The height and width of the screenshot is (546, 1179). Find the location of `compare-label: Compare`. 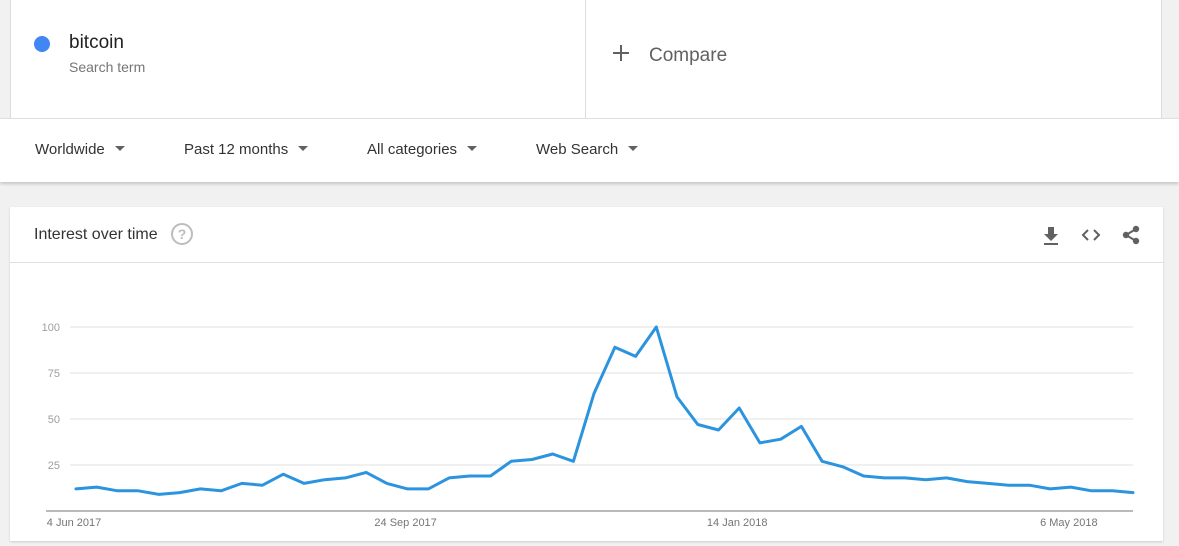

compare-label: Compare is located at coordinates (688, 55).